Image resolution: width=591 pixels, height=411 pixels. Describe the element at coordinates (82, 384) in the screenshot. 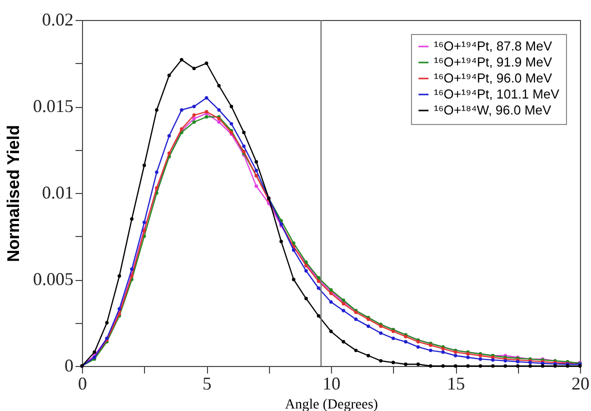

I see `x-tick-label: 0` at that location.